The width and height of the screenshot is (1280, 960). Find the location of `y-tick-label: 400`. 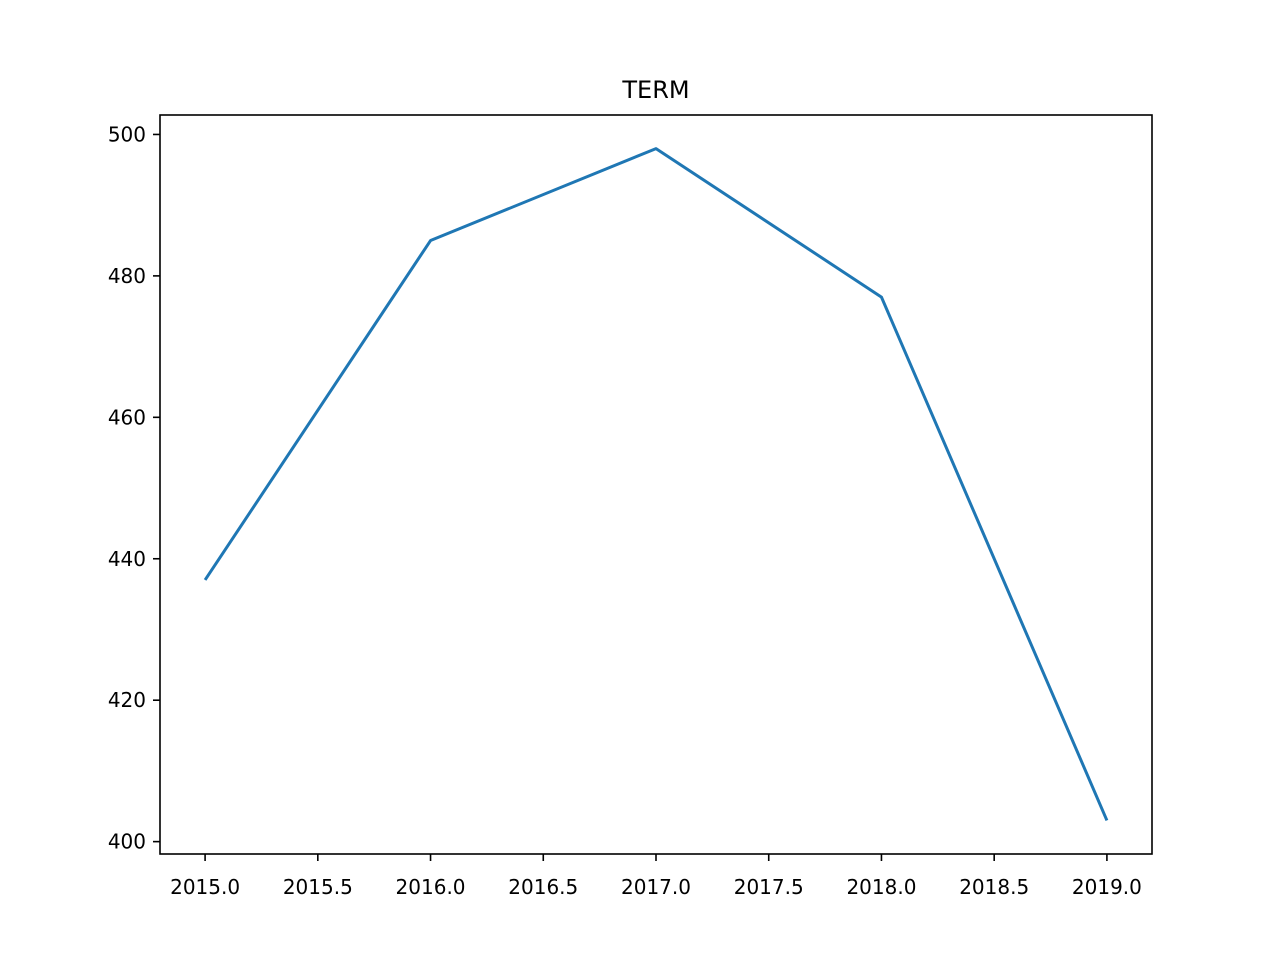

y-tick-label: 400 is located at coordinates (127, 842).